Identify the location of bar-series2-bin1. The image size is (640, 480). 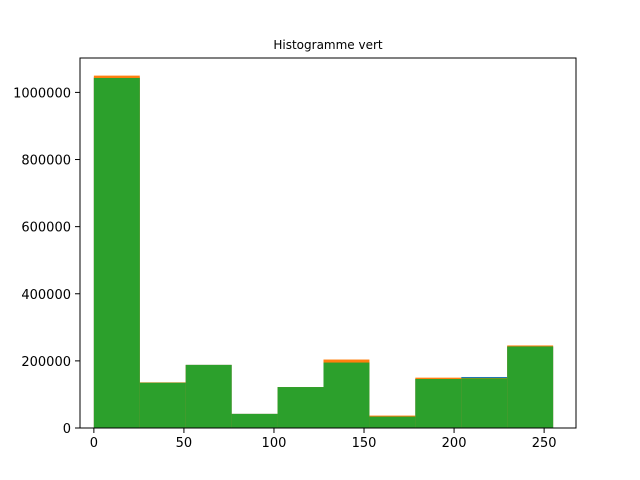
(162, 405).